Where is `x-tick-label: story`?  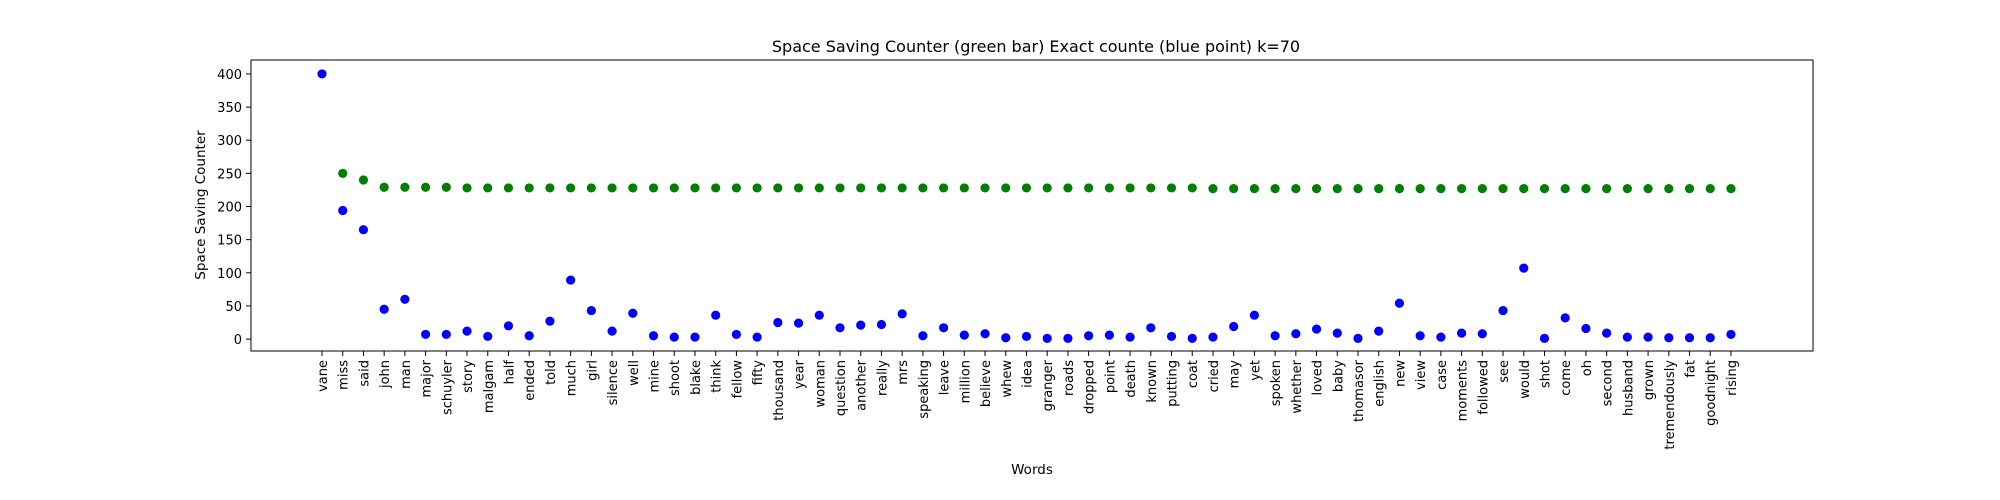 x-tick-label: story is located at coordinates (468, 376).